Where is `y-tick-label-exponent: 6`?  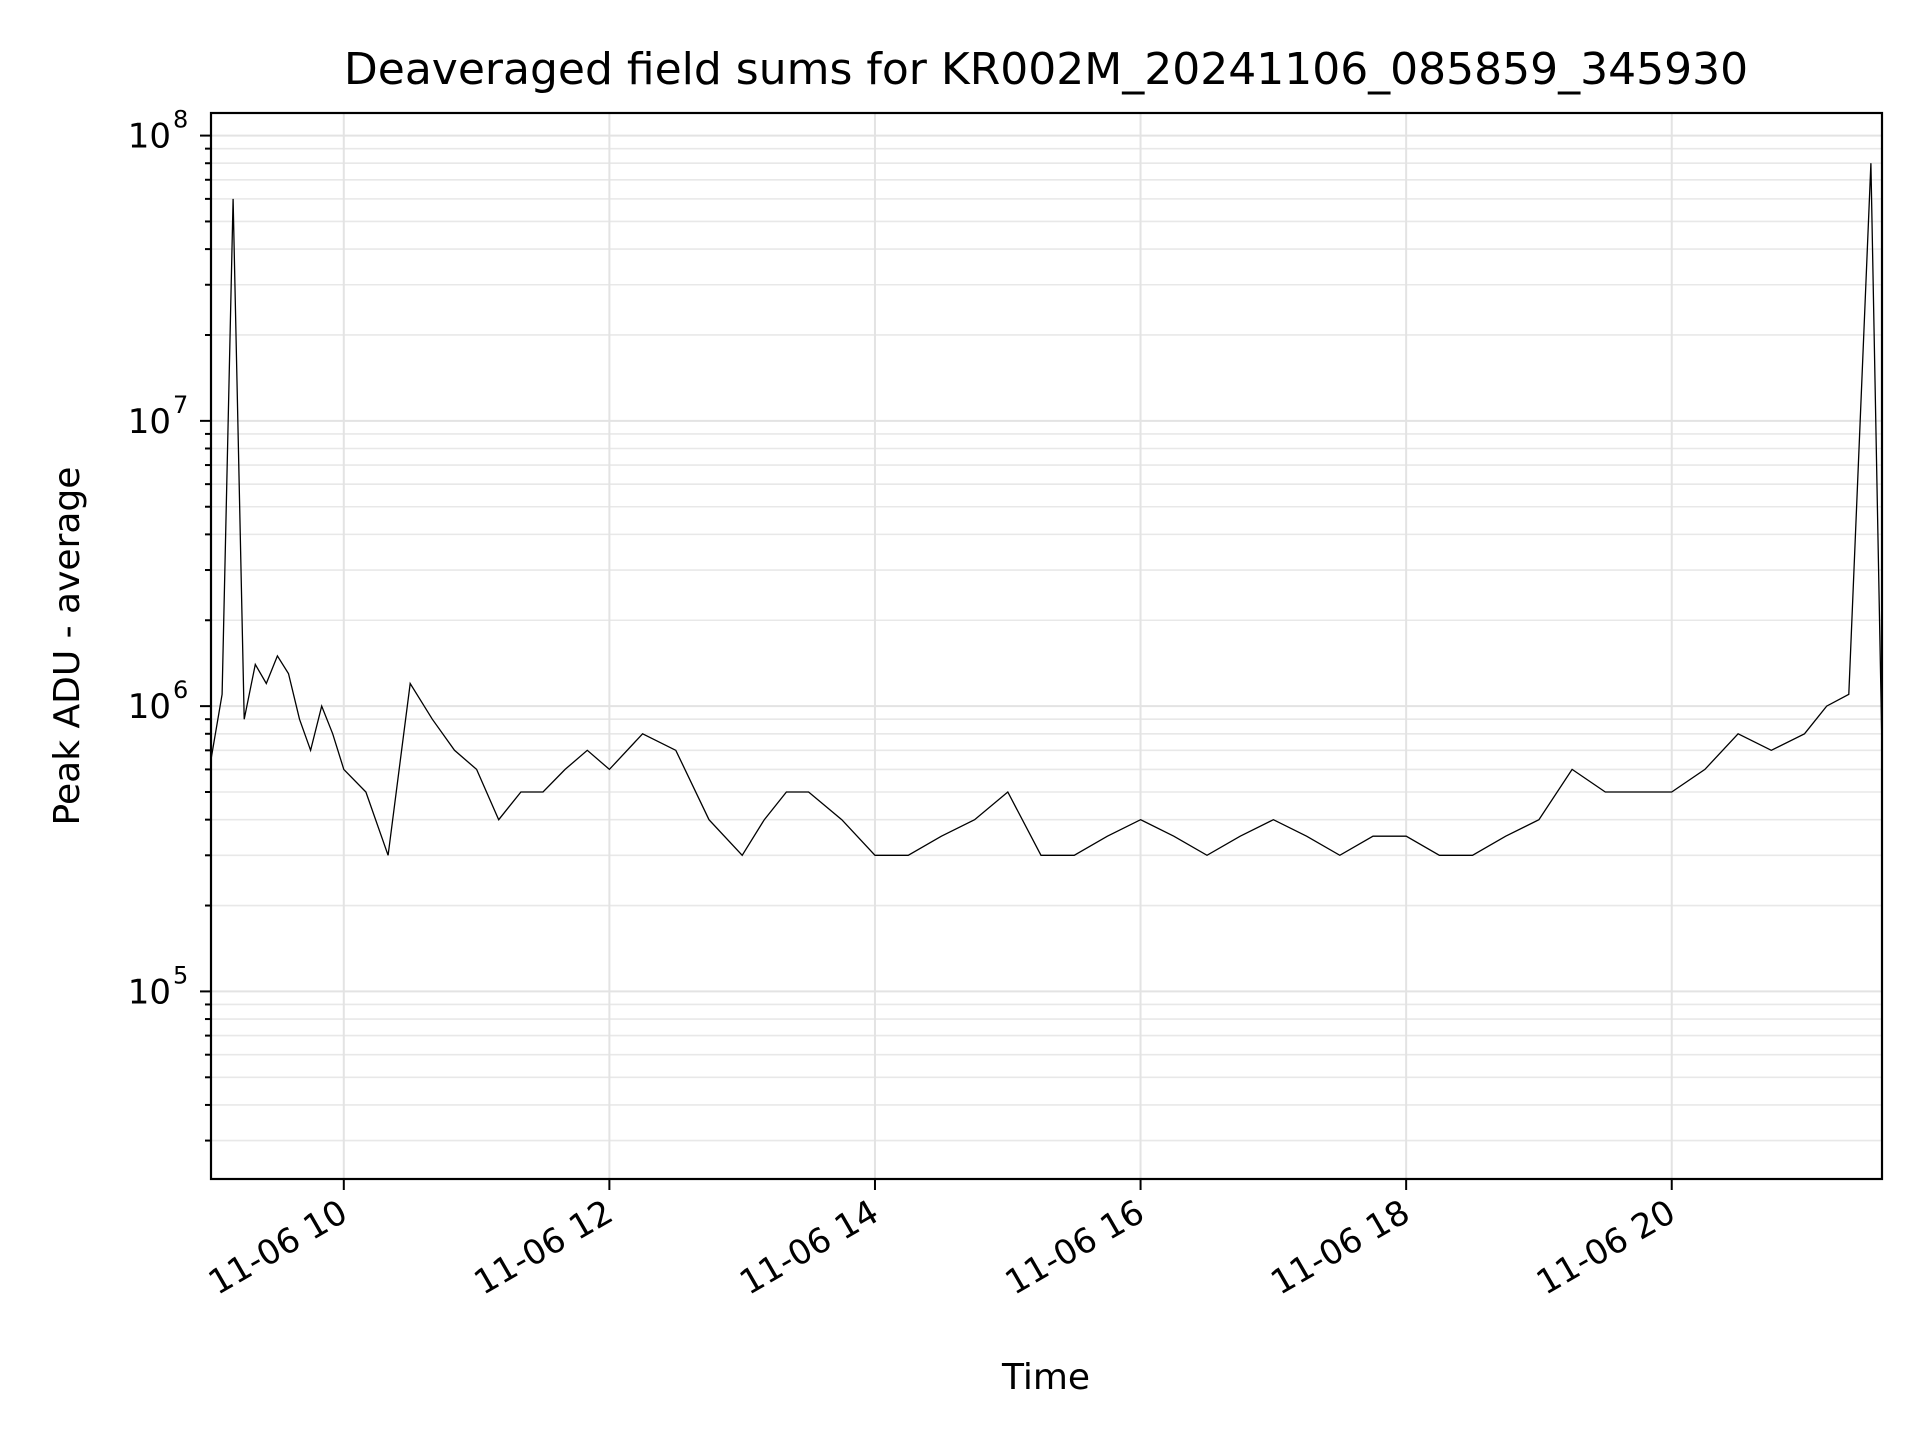
y-tick-label-exponent: 6 is located at coordinates (180, 690).